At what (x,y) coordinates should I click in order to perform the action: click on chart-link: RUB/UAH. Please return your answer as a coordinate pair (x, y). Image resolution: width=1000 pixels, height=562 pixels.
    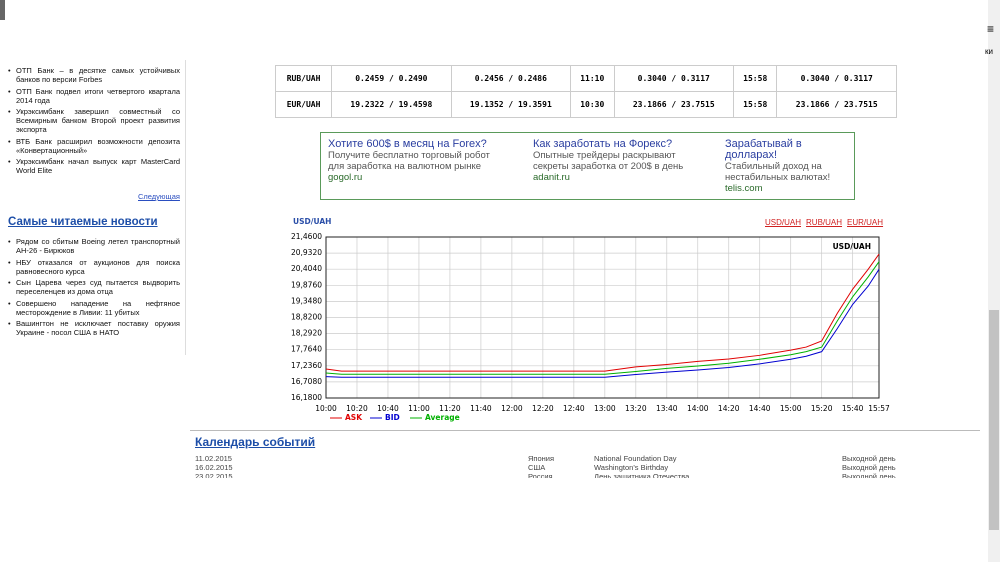
    Looking at the image, I should click on (824, 222).